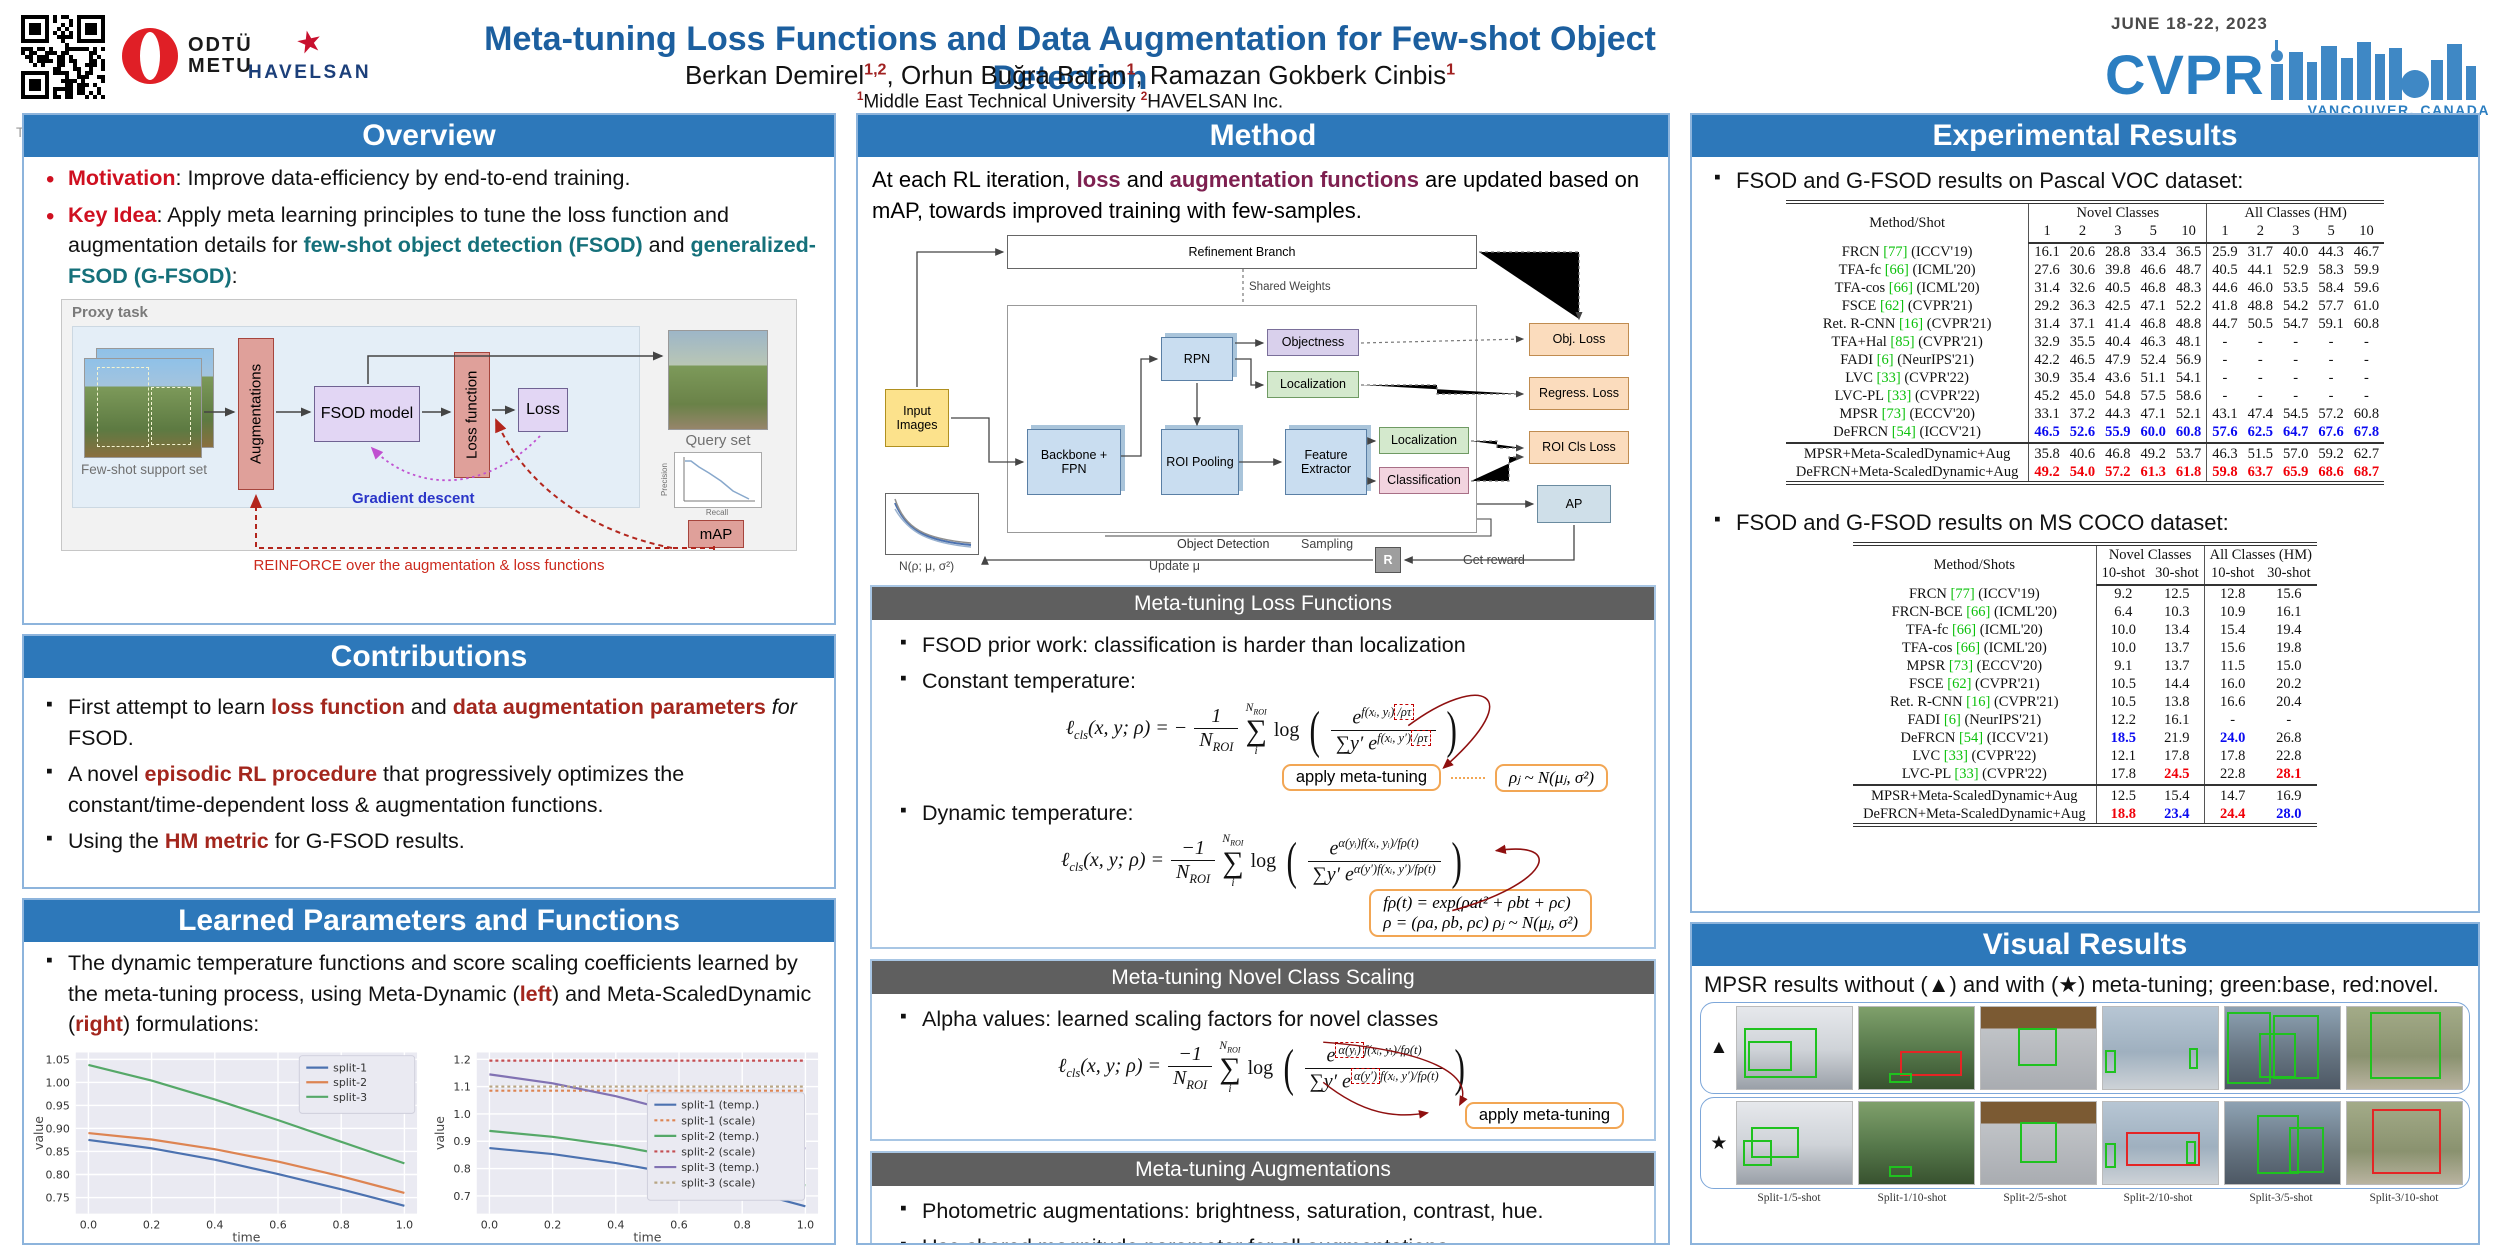  I want to click on value-cell: 35.8, so click(2046, 452).